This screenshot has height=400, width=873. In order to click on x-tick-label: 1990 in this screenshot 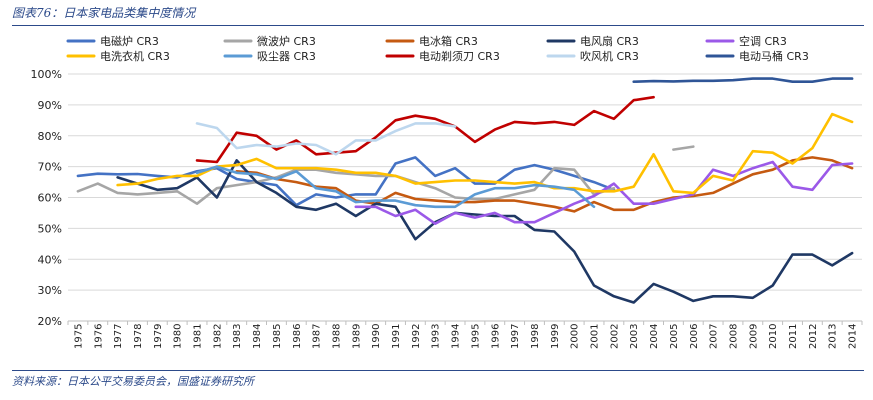, I will do `click(376, 336)`.